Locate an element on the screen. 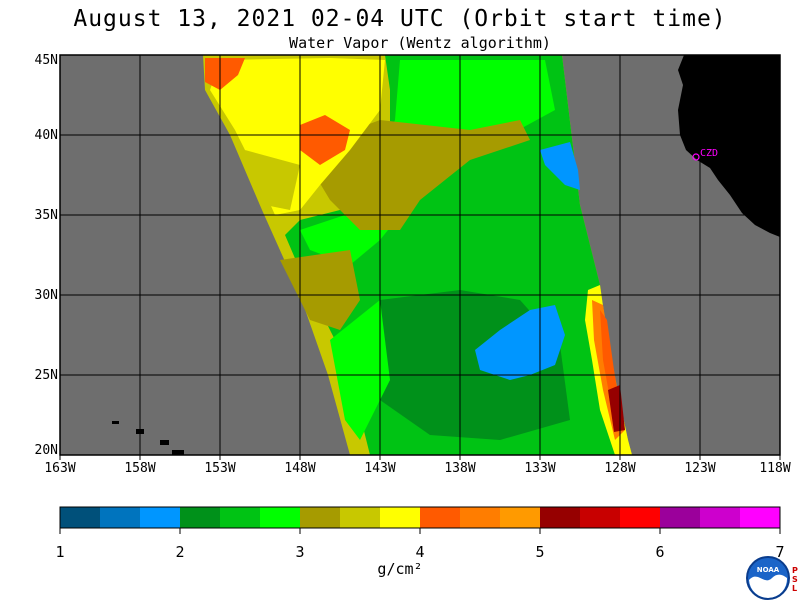 The width and height of the screenshot is (800, 600). lat-label-25n: 25N is located at coordinates (46, 375).